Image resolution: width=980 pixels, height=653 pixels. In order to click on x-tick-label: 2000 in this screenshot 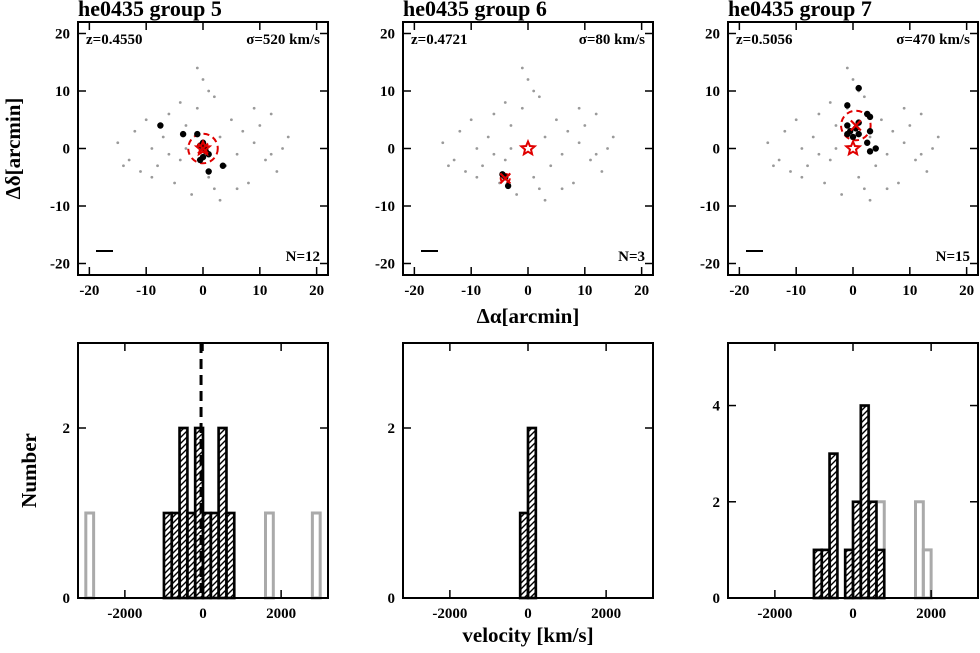, I will do `click(281, 614)`.